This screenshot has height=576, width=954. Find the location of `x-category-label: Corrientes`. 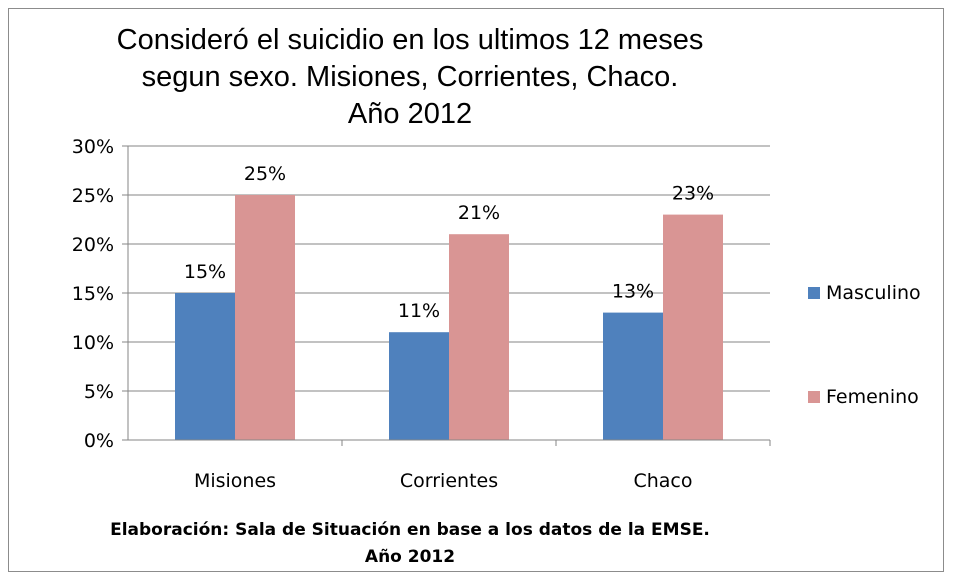

x-category-label: Corrientes is located at coordinates (449, 481).